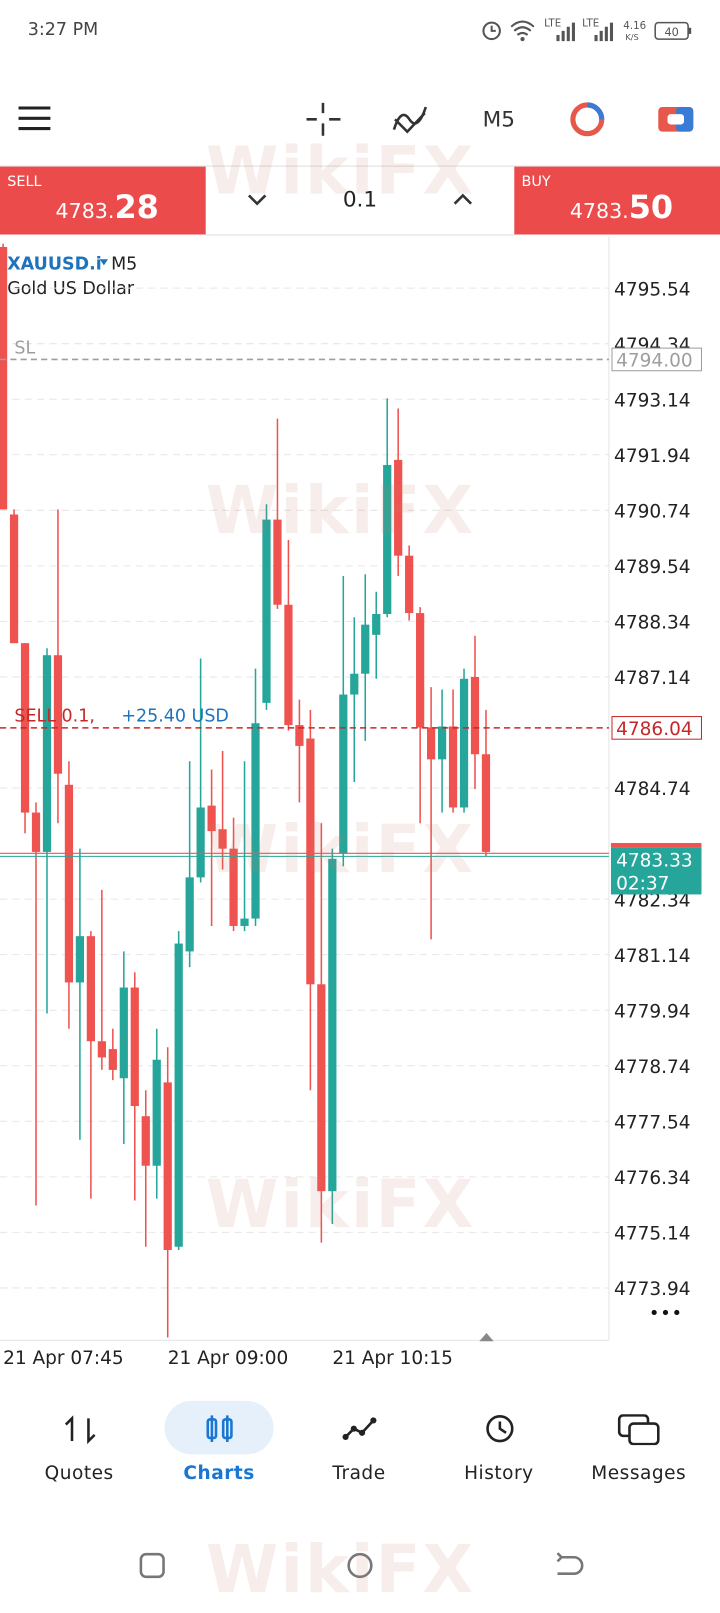 This screenshot has width=720, height=1613. What do you see at coordinates (499, 120) in the screenshot?
I see `timeframe-button: M5` at bounding box center [499, 120].